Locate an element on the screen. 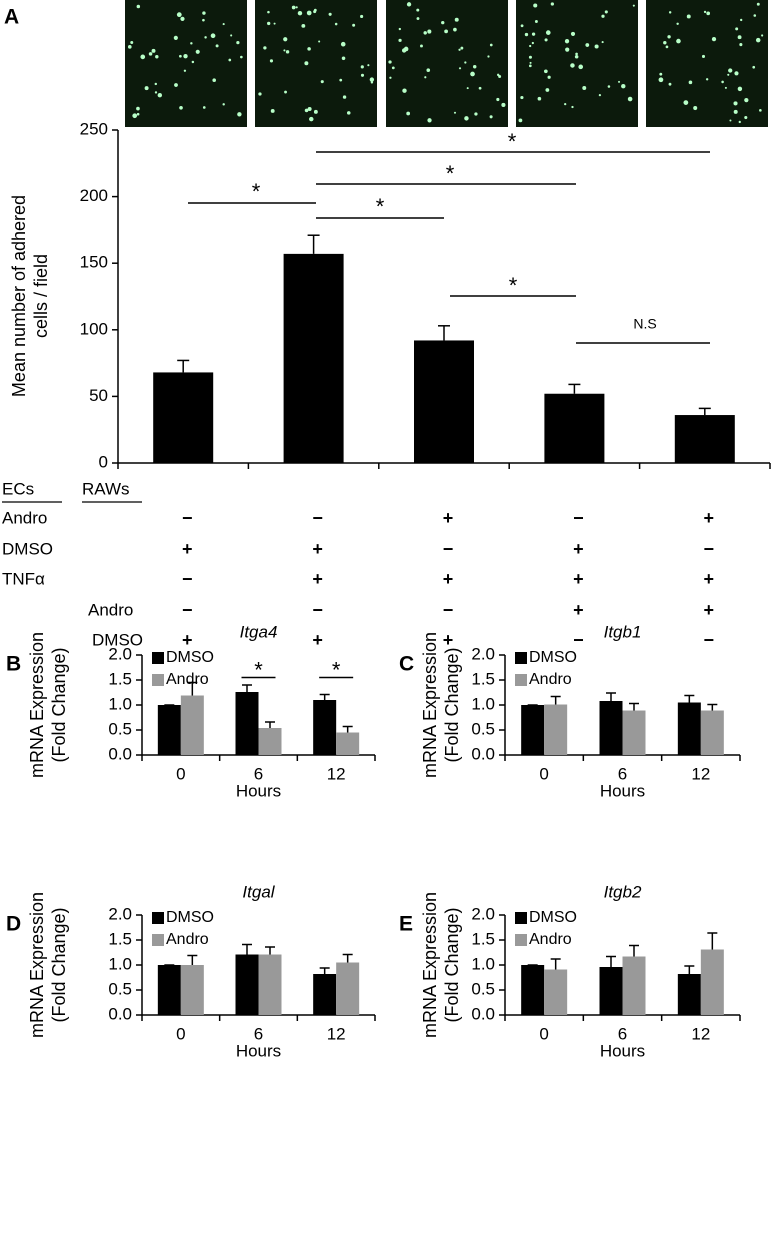 The width and height of the screenshot is (771, 1245). y-axis-label: (Fold Change) is located at coordinates (59, 964).